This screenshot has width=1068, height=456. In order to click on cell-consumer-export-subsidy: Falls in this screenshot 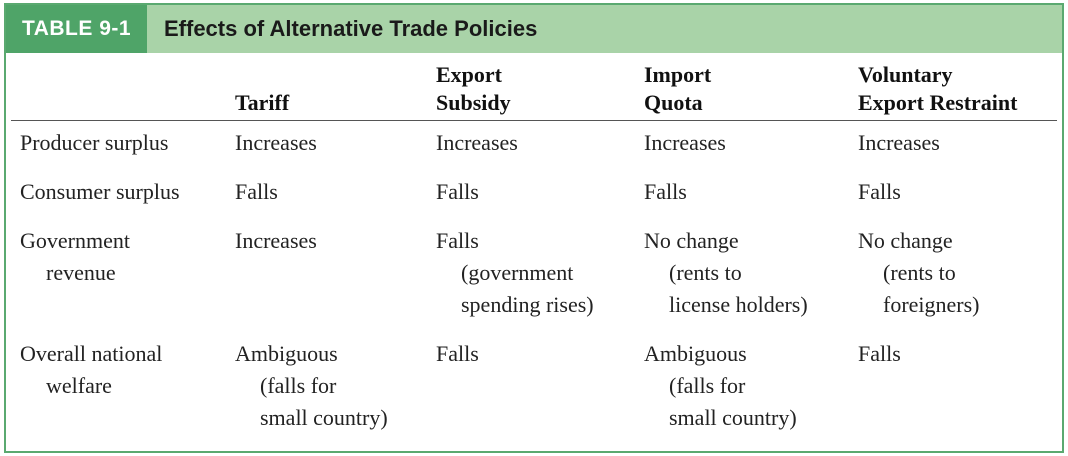, I will do `click(457, 191)`.